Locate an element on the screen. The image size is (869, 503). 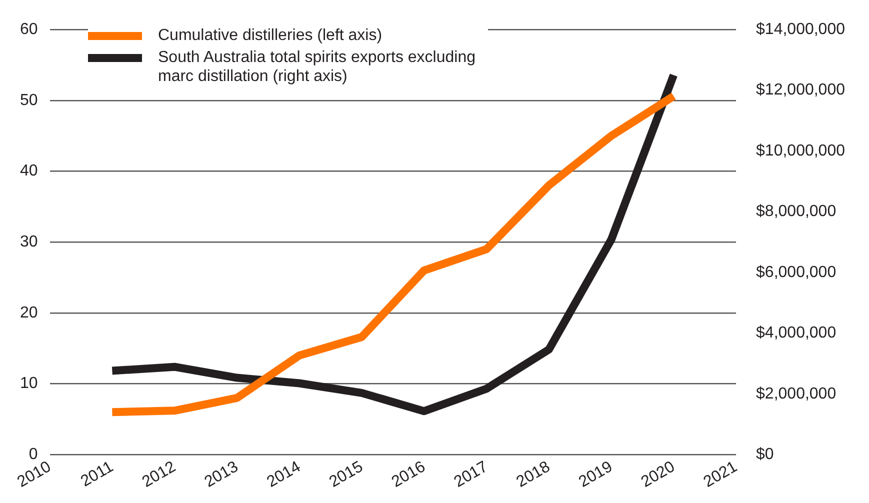
x-tick-label: 2018 is located at coordinates (534, 474).